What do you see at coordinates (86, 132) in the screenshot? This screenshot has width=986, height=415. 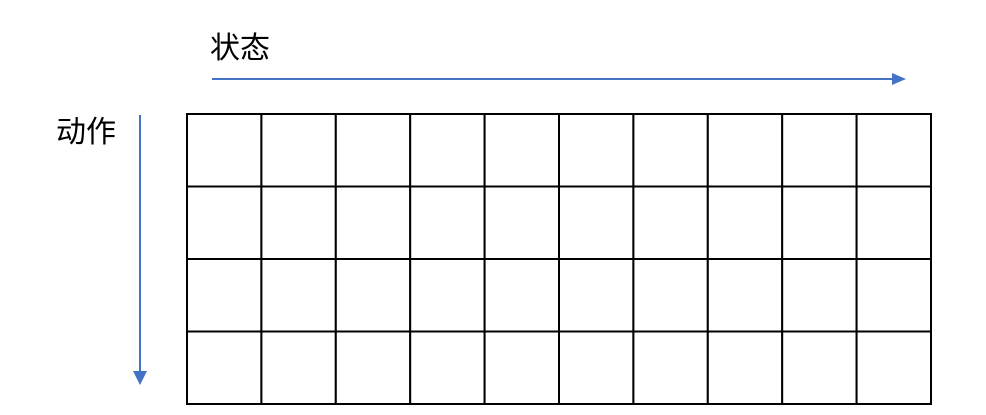 I see `action-axis-label: 动作` at bounding box center [86, 132].